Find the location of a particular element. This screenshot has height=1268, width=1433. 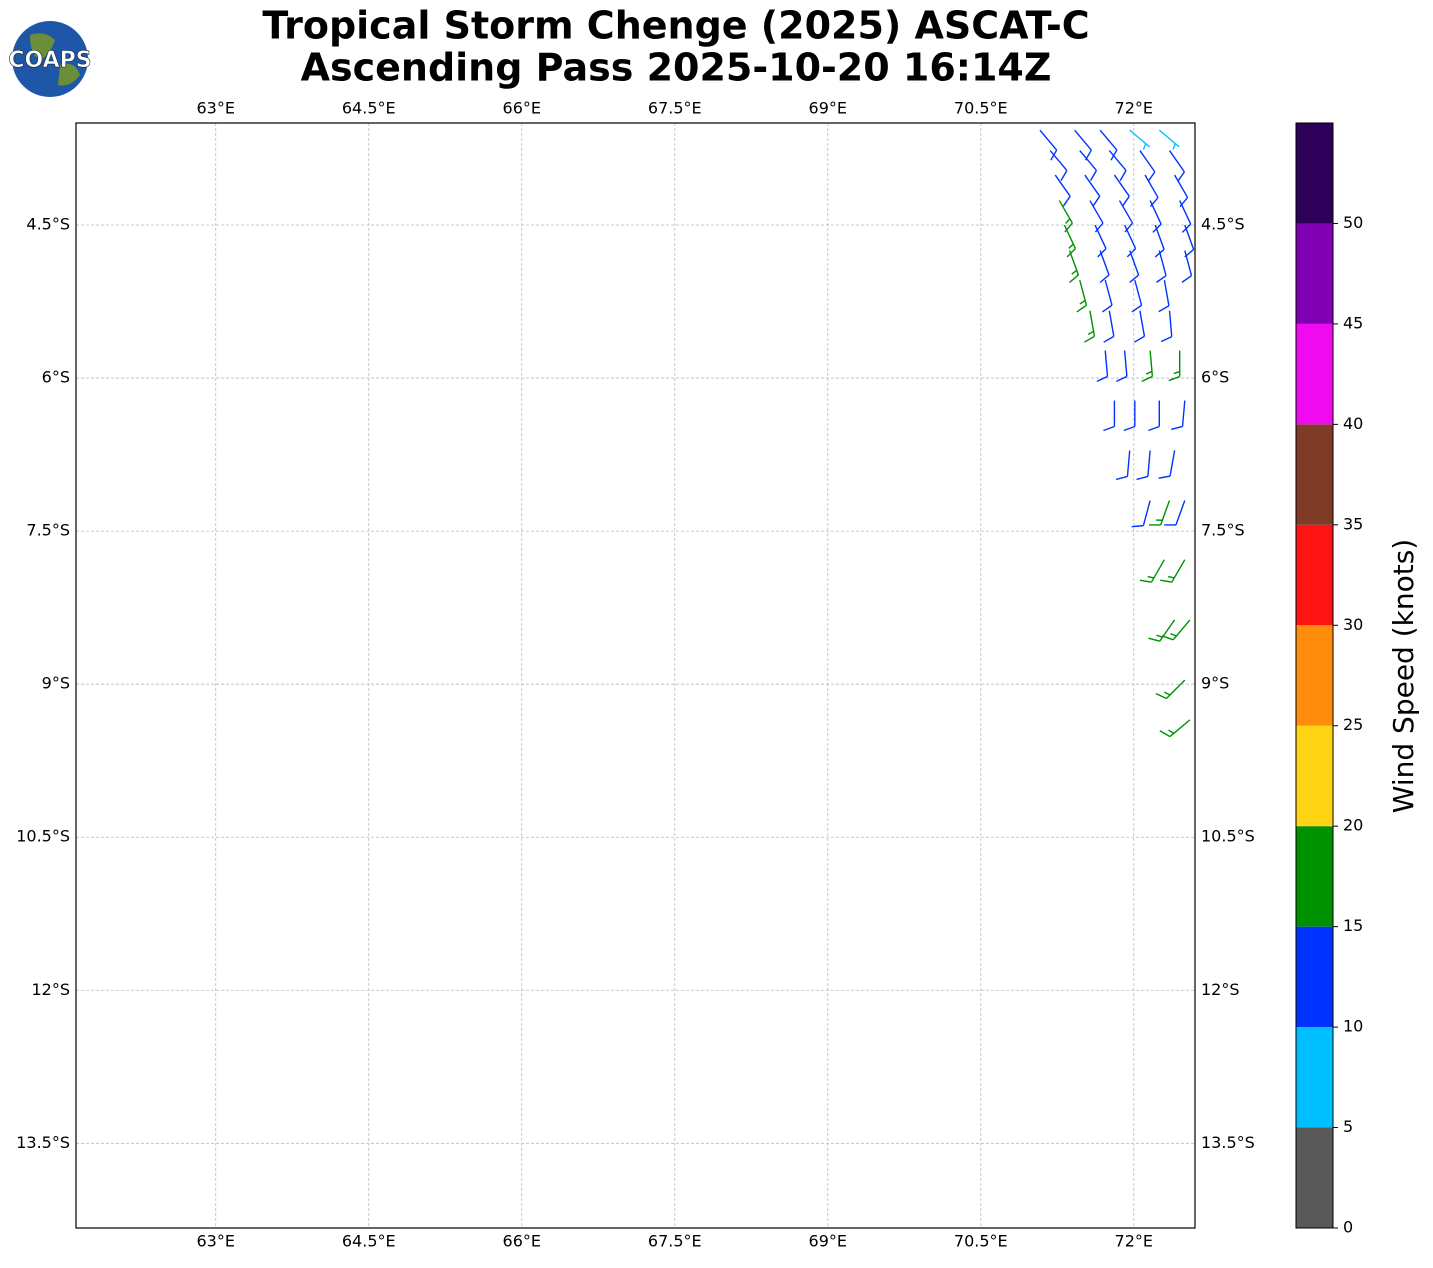

colorbar-tick-label: 35 is located at coordinates (1353, 523).